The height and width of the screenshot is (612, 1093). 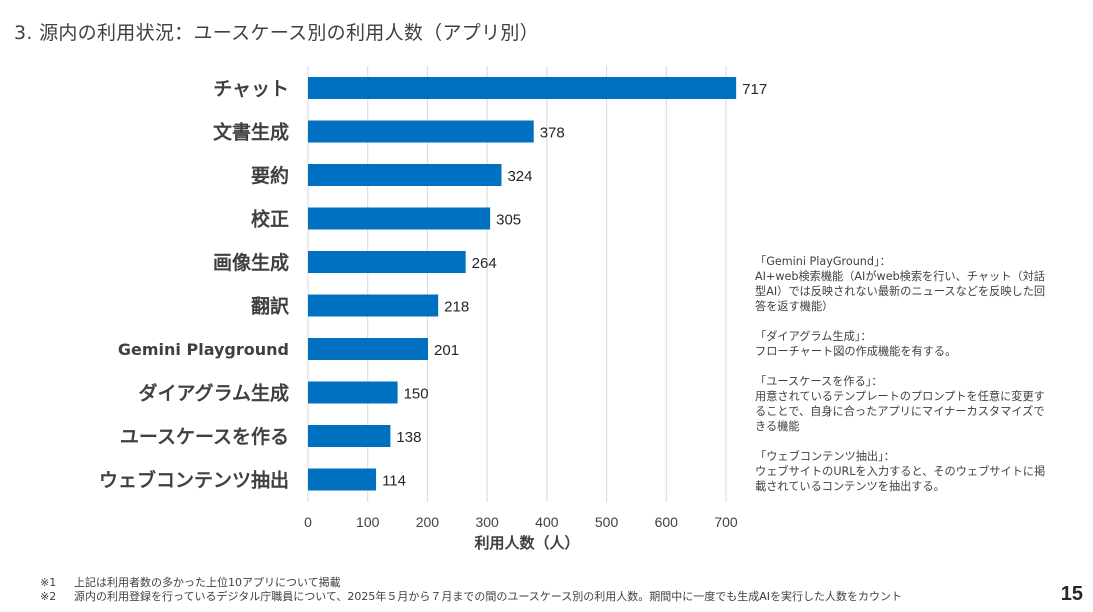 What do you see at coordinates (416, 394) in the screenshot?
I see `data-label: 150` at bounding box center [416, 394].